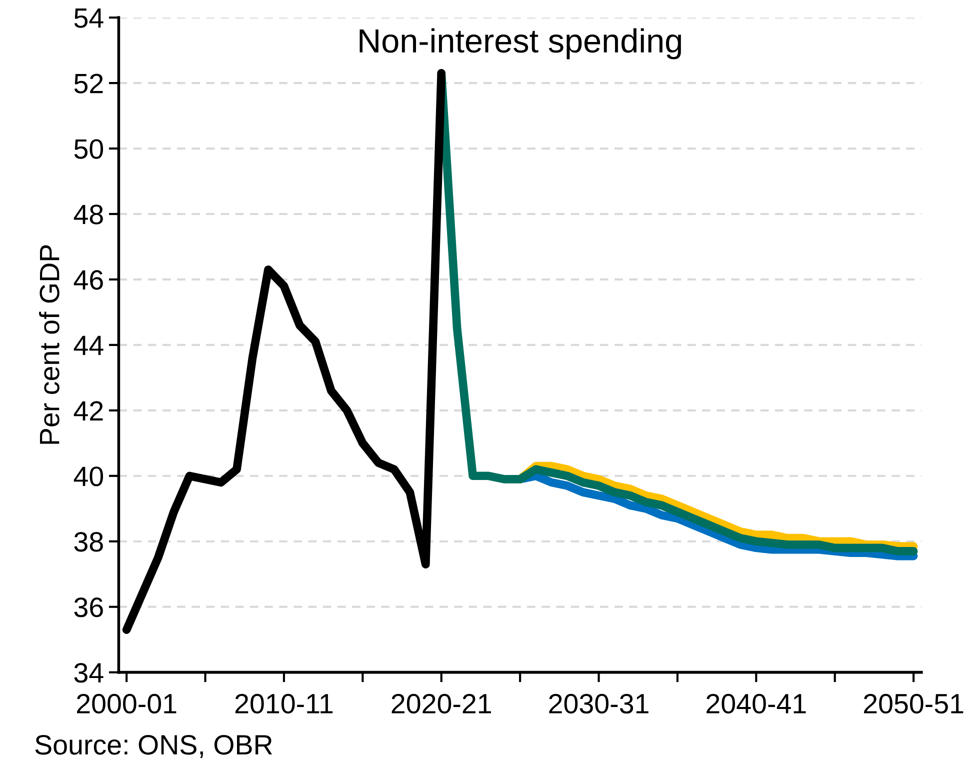 Image resolution: width=973 pixels, height=764 pixels. I want to click on y-tick-label: 38, so click(88, 542).